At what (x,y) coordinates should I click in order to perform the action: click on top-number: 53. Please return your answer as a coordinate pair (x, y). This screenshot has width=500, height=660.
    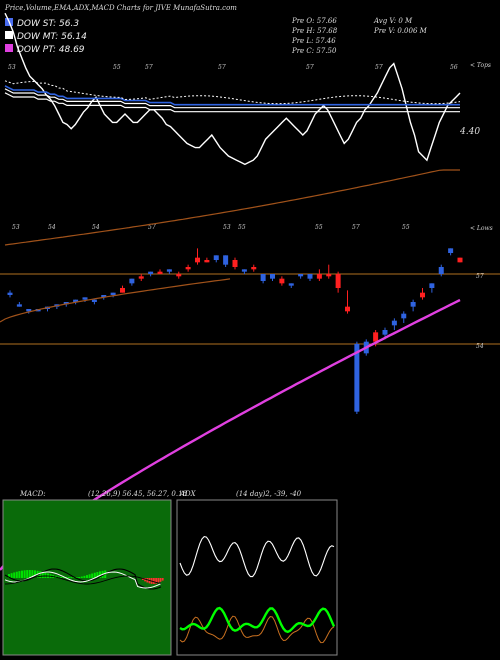
    Looking at the image, I should click on (12, 67).